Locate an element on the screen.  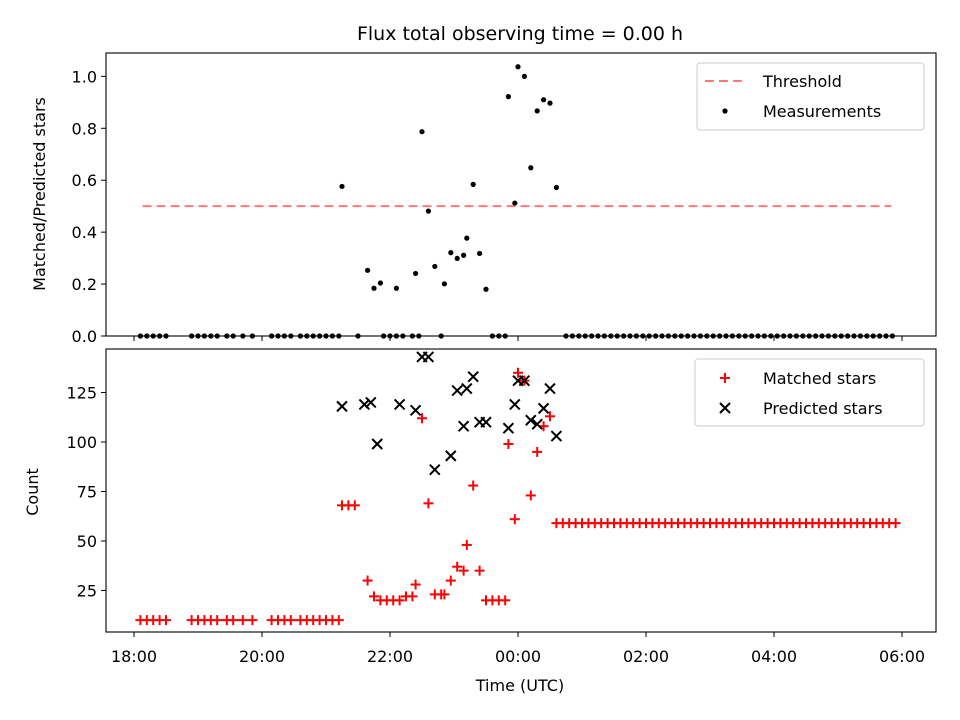
legend-matched-swatch is located at coordinates (725, 378).